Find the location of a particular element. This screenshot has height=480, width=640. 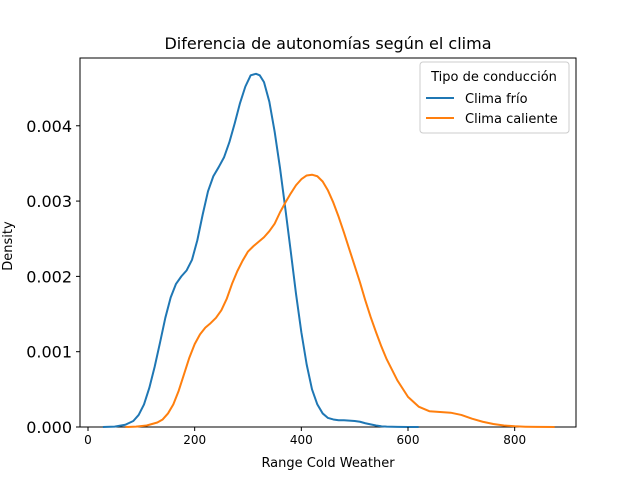

x-tick-label: 600 is located at coordinates (408, 440).